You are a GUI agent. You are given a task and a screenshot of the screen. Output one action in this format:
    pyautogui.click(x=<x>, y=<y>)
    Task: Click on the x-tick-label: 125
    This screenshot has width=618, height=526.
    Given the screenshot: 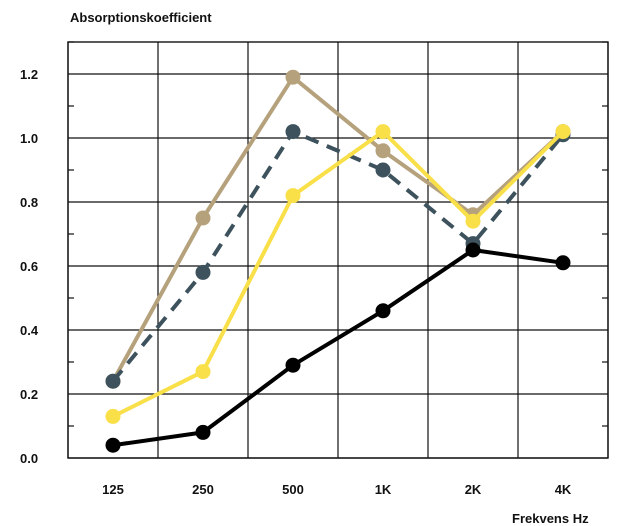 What is the action you would take?
    pyautogui.click(x=113, y=489)
    